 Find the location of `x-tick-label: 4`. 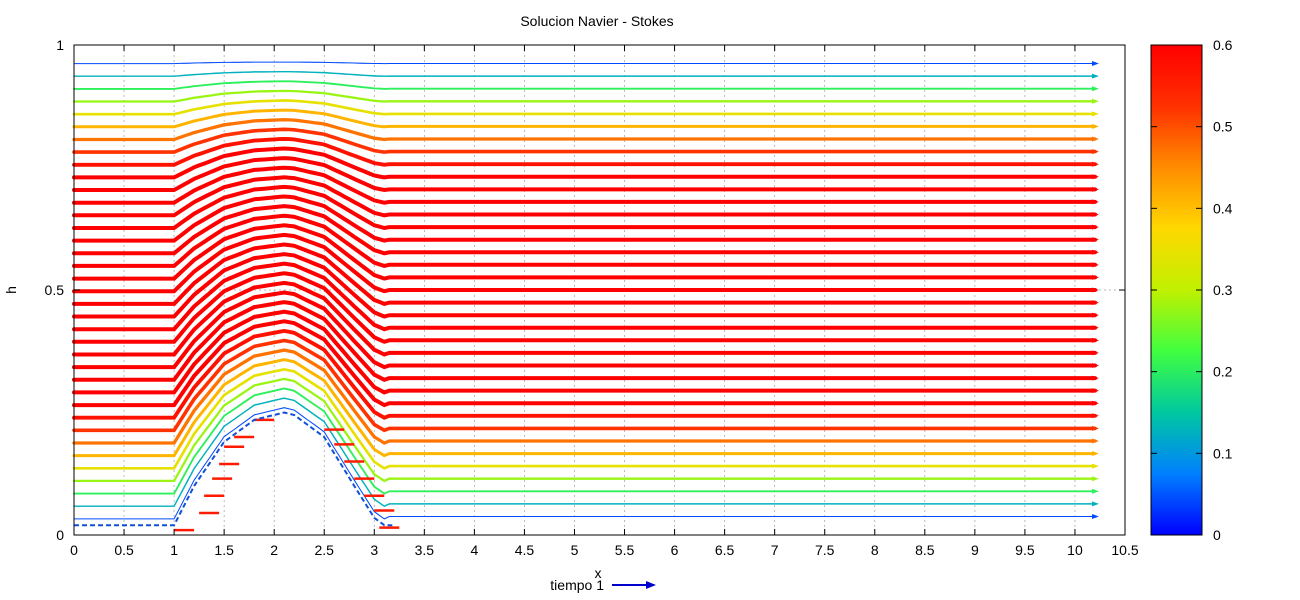

x-tick-label: 4 is located at coordinates (474, 550).